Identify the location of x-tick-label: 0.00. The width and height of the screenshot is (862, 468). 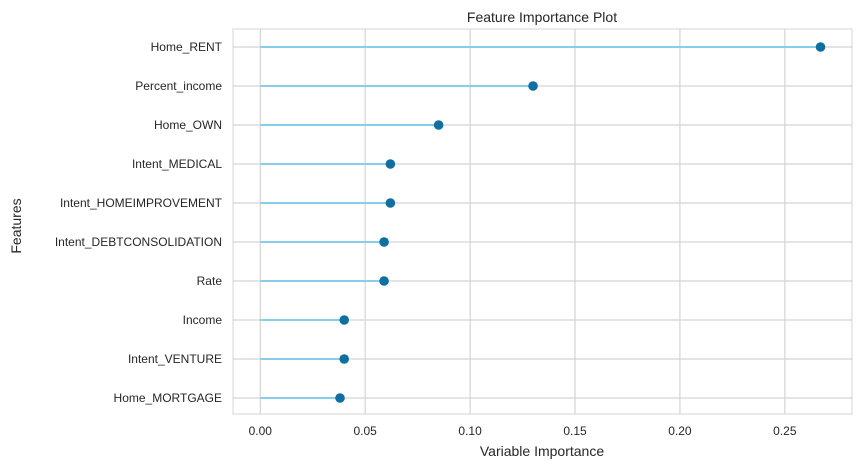
(261, 431).